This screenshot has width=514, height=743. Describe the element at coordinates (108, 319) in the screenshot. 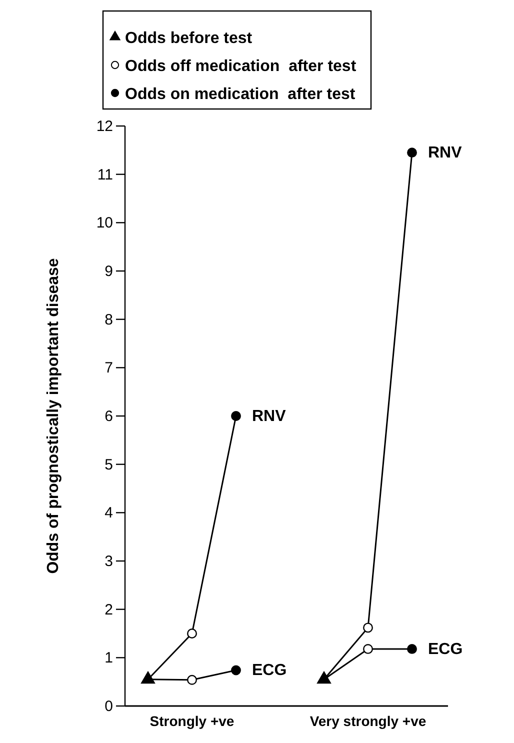

I see `y-tick-label: 8` at that location.